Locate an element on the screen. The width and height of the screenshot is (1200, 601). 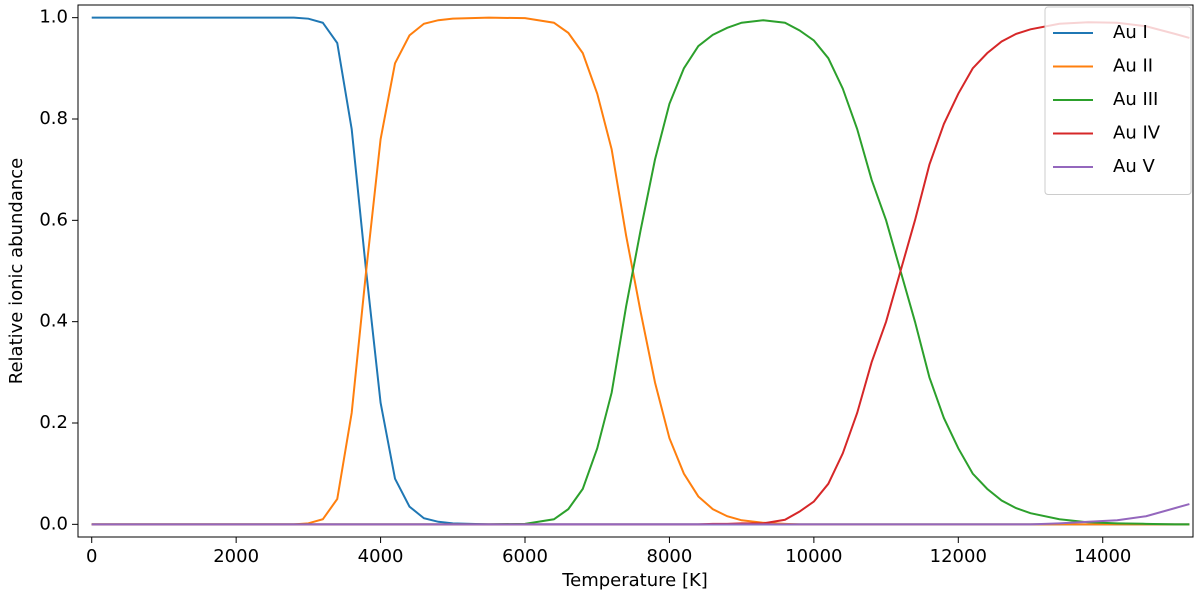
y-tick-label: 0.6 is located at coordinates (53, 219).